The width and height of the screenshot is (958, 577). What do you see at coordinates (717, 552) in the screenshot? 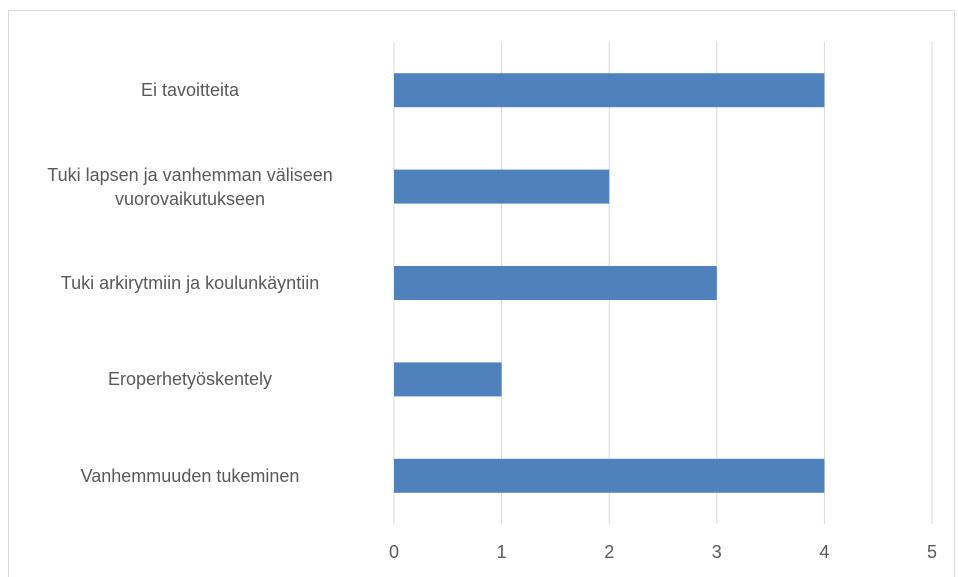
I see `x-tick-label: 3` at bounding box center [717, 552].